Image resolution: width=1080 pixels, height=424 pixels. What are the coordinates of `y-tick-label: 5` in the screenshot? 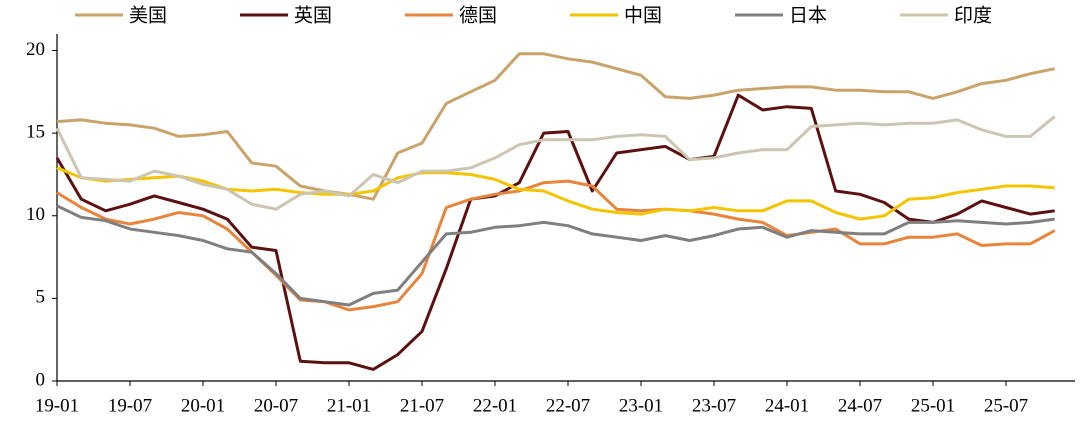 It's located at (41, 297).